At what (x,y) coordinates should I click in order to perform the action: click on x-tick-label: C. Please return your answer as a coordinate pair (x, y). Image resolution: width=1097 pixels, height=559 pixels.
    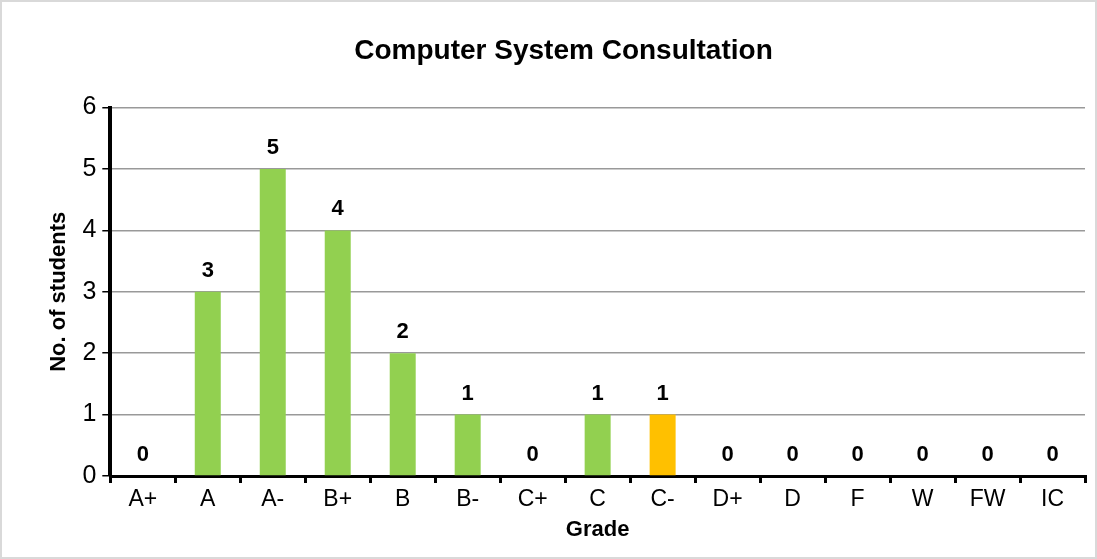
    Looking at the image, I should click on (597, 498).